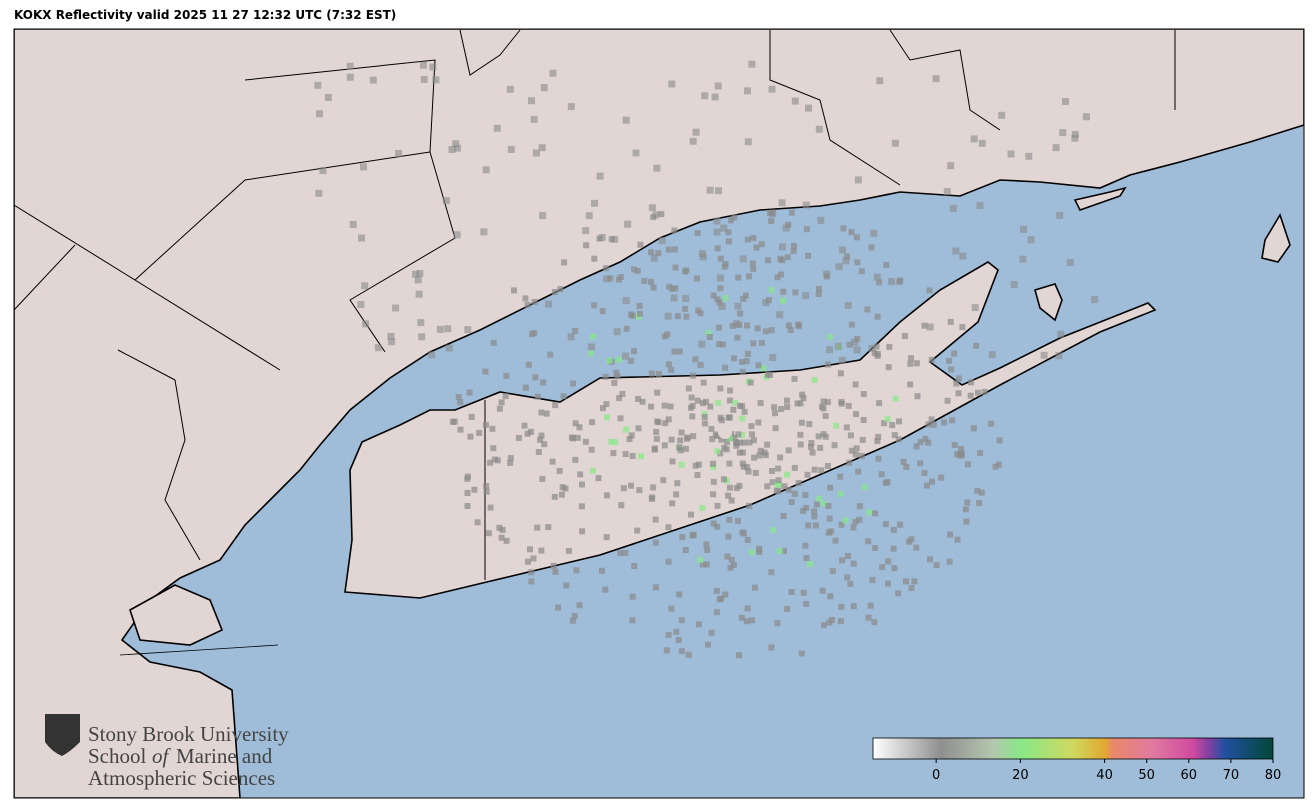 Image resolution: width=1316 pixels, height=811 pixels. What do you see at coordinates (162, 756) in the screenshot?
I see `logo-line: of` at bounding box center [162, 756].